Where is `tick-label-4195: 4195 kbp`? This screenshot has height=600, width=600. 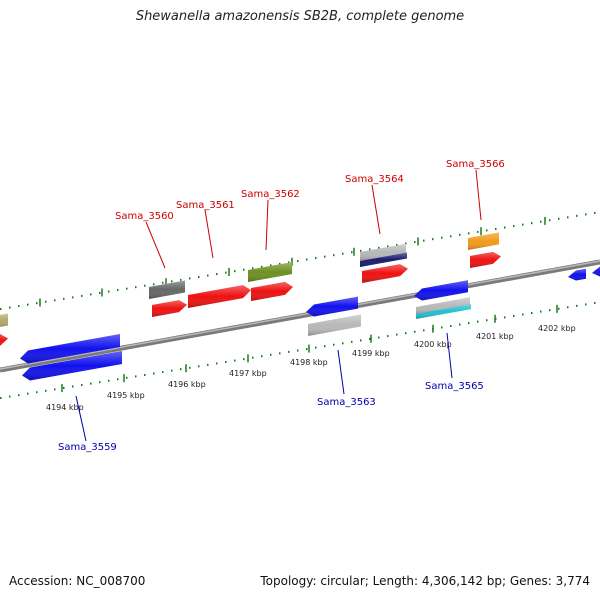
tick-label-4195: 4195 kbp is located at coordinates (126, 395).